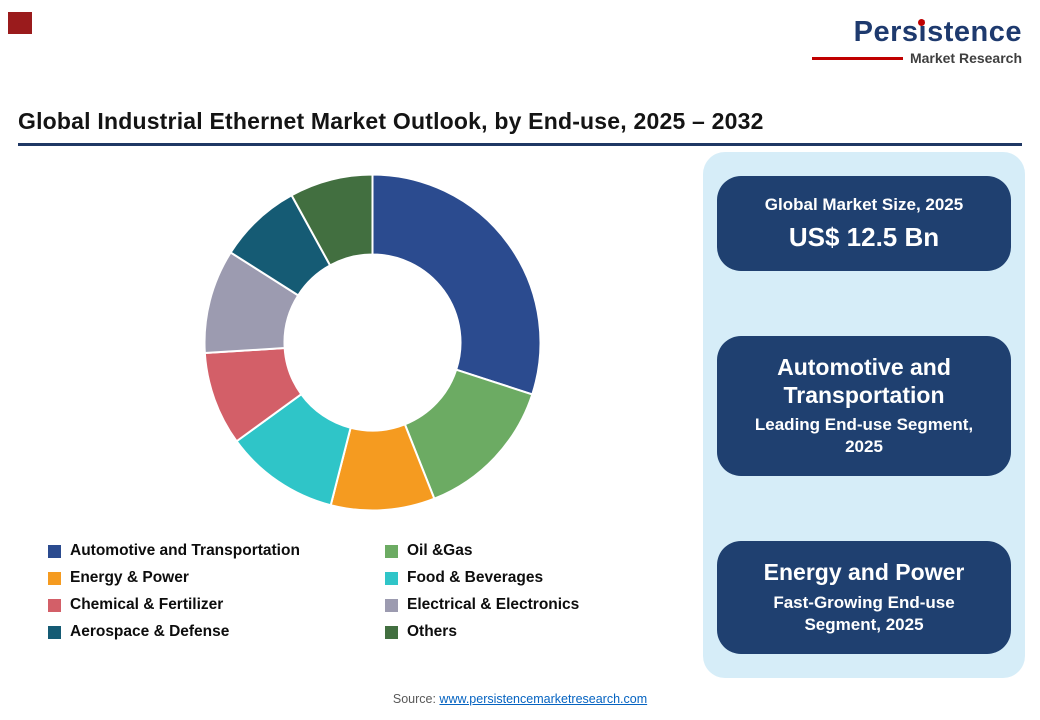  Describe the element at coordinates (864, 237) in the screenshot. I see `market-size-card-value: US$ 12.5 Bn` at that location.